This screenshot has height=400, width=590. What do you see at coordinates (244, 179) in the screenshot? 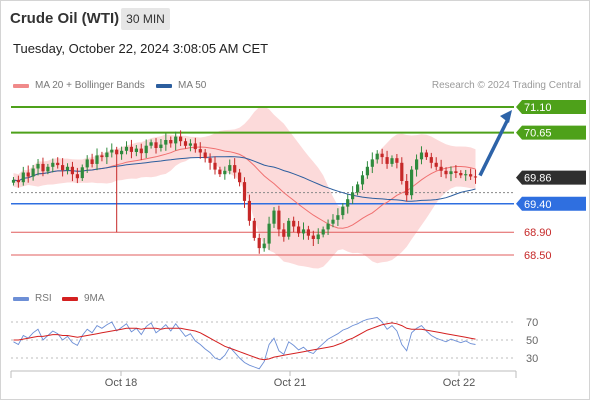
I see `ma50-line` at bounding box center [244, 179].